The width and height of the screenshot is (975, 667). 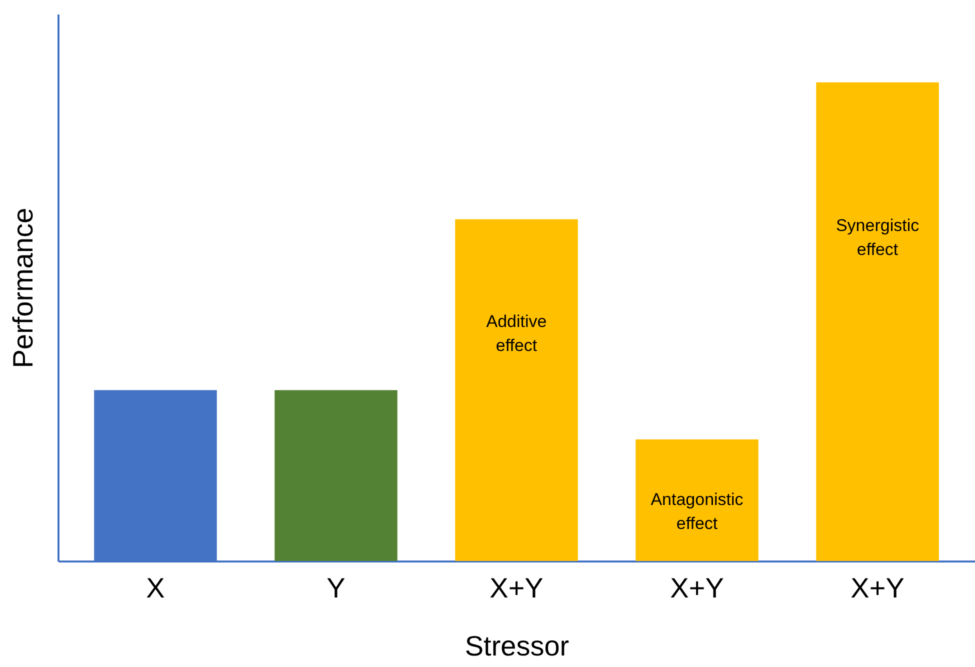 I want to click on x-tick-label: X, so click(x=156, y=588).